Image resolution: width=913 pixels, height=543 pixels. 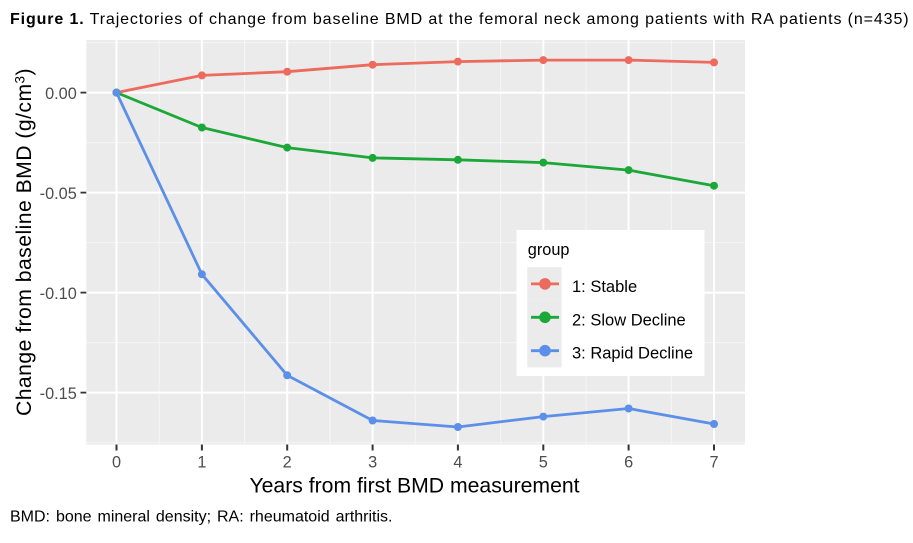 What do you see at coordinates (58, 394) in the screenshot?
I see `svg-text: -0.15` at bounding box center [58, 394].